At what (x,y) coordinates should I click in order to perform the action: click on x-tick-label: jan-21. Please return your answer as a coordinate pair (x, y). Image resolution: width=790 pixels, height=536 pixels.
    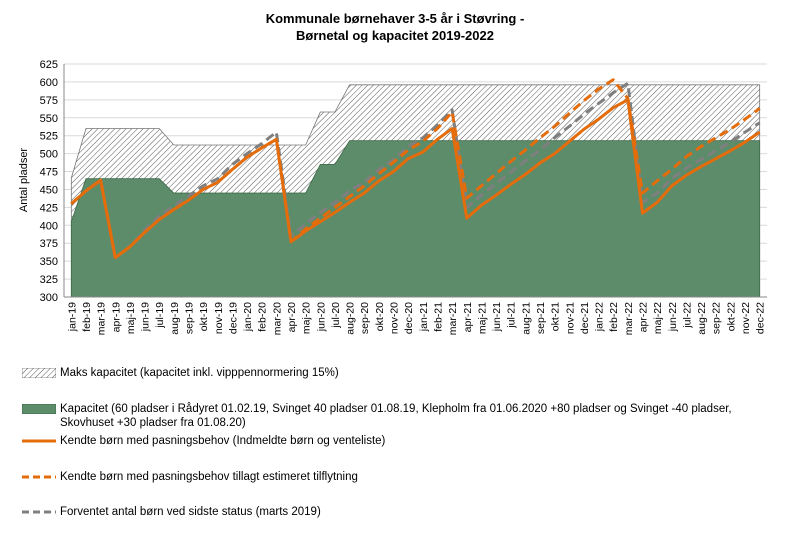
    Looking at the image, I should click on (424, 317).